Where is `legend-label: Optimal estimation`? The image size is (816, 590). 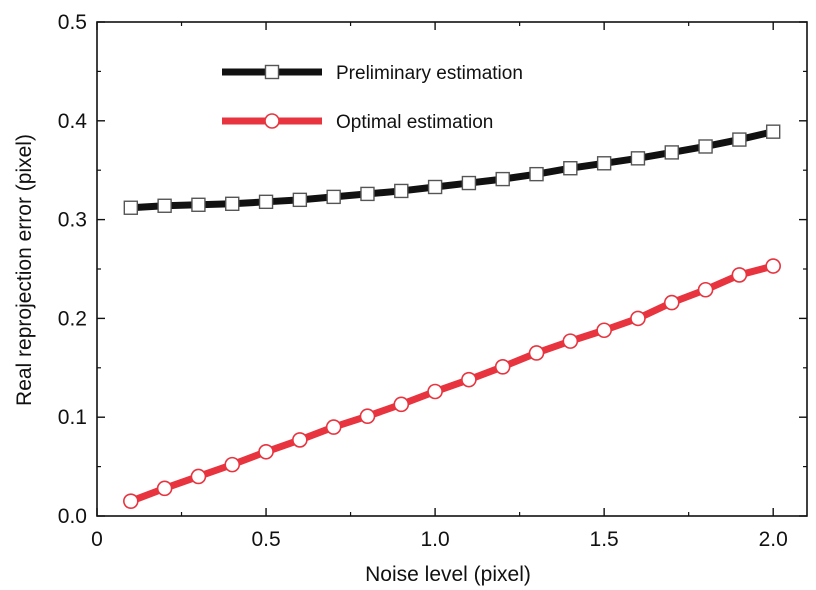
legend-label: Optimal estimation is located at coordinates (414, 122).